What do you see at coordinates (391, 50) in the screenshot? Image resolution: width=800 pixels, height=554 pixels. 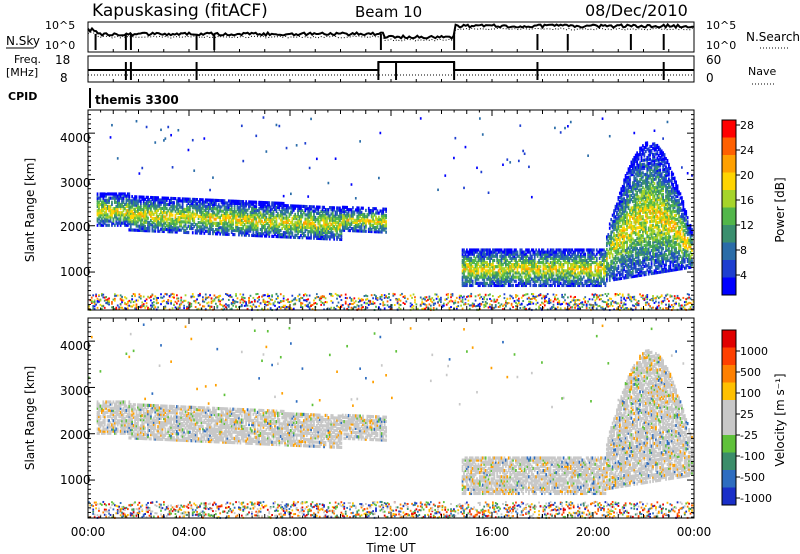 I see `noise-panel-ticks` at bounding box center [391, 50].